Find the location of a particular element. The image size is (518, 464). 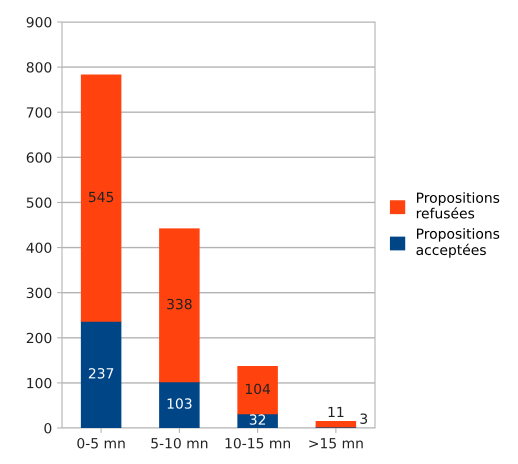

x-tick-label: 5-10 mn is located at coordinates (179, 443).